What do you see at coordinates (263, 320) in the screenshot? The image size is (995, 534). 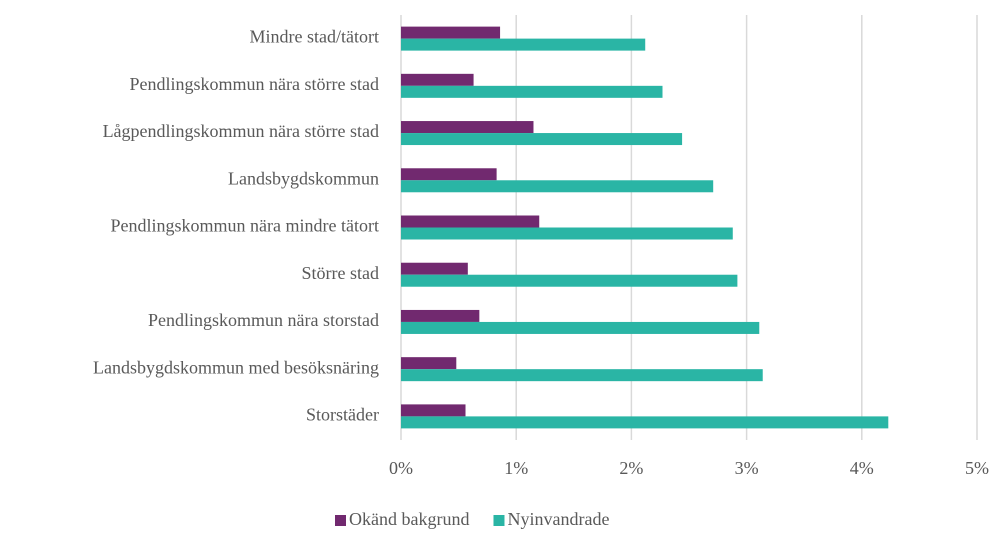 I see `y-tick-label: Pendlingskommun nära storstad` at bounding box center [263, 320].